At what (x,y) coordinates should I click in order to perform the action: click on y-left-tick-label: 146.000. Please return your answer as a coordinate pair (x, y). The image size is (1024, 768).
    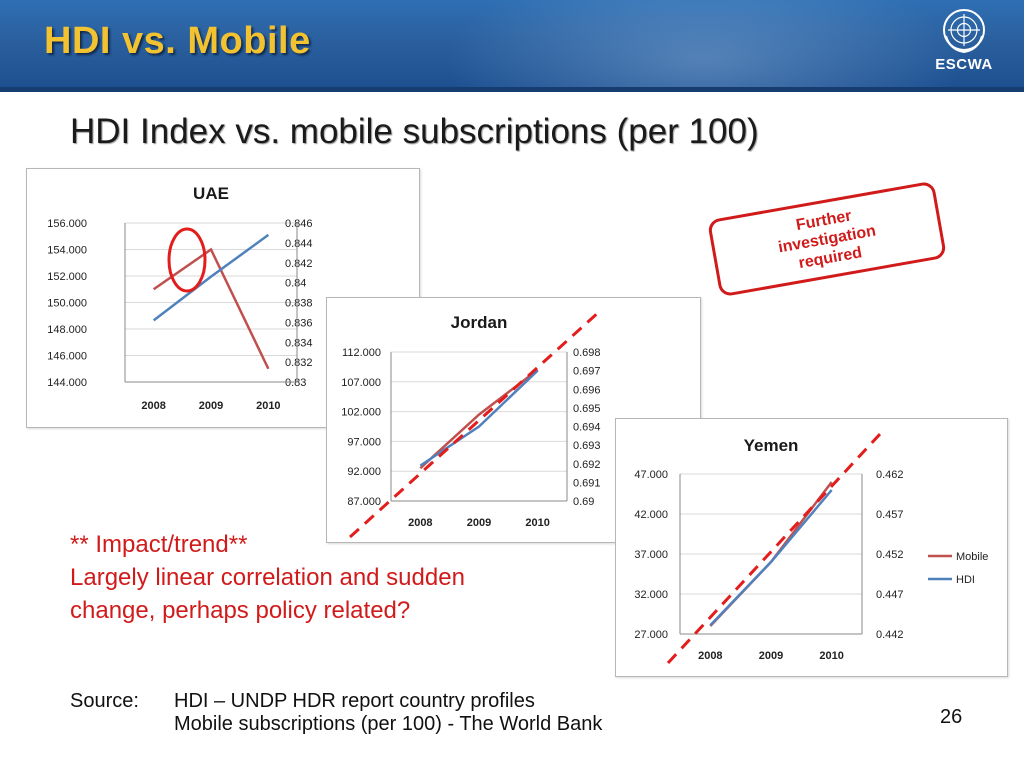
    Looking at the image, I should click on (67, 357).